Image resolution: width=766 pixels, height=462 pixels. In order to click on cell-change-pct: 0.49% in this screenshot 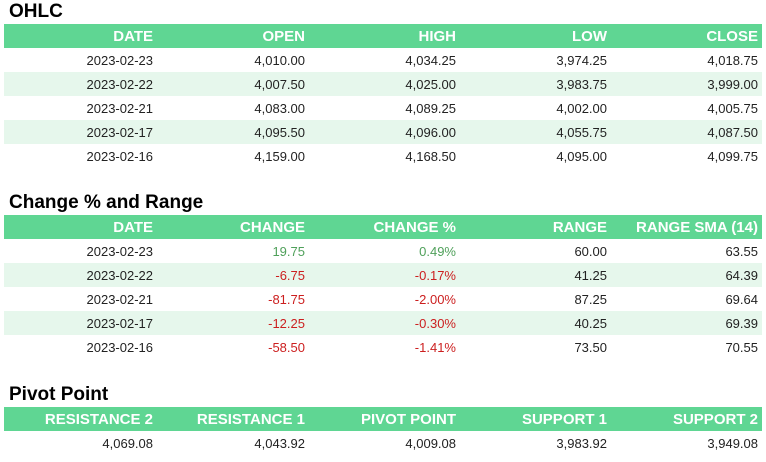, I will do `click(437, 251)`.